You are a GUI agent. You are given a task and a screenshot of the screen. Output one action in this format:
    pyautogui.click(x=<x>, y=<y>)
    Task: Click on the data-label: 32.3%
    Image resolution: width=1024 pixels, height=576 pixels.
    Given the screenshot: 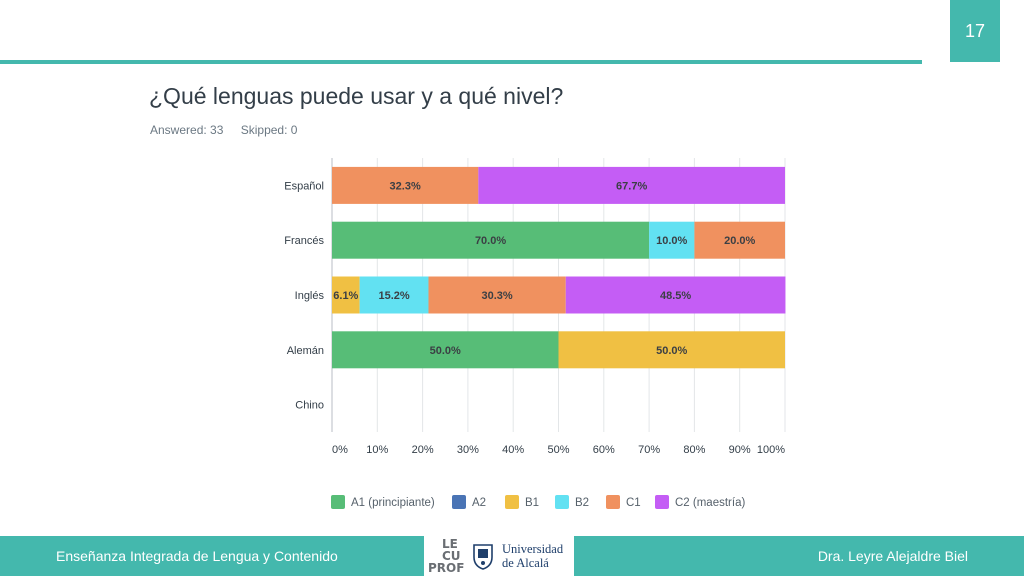 What is the action you would take?
    pyautogui.click(x=405, y=186)
    